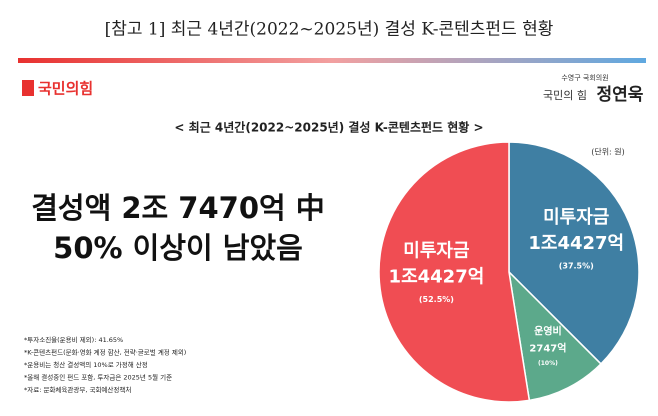  I want to click on note: *자료: 문화체육관광부, 국회예산정책처, so click(77, 389).